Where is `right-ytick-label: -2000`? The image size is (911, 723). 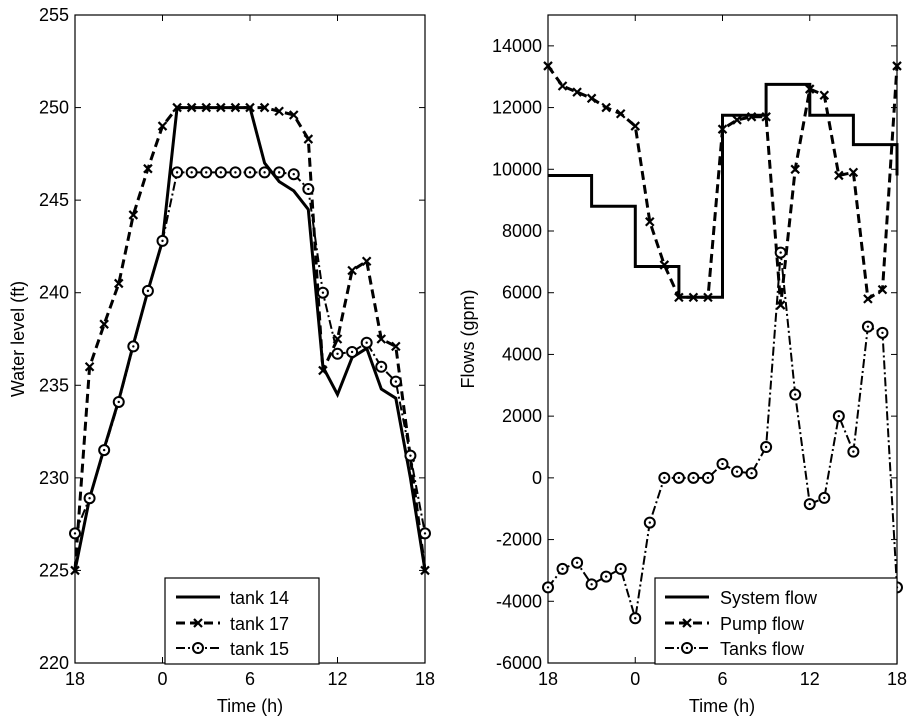 right-ytick-label: -2000 is located at coordinates (519, 540).